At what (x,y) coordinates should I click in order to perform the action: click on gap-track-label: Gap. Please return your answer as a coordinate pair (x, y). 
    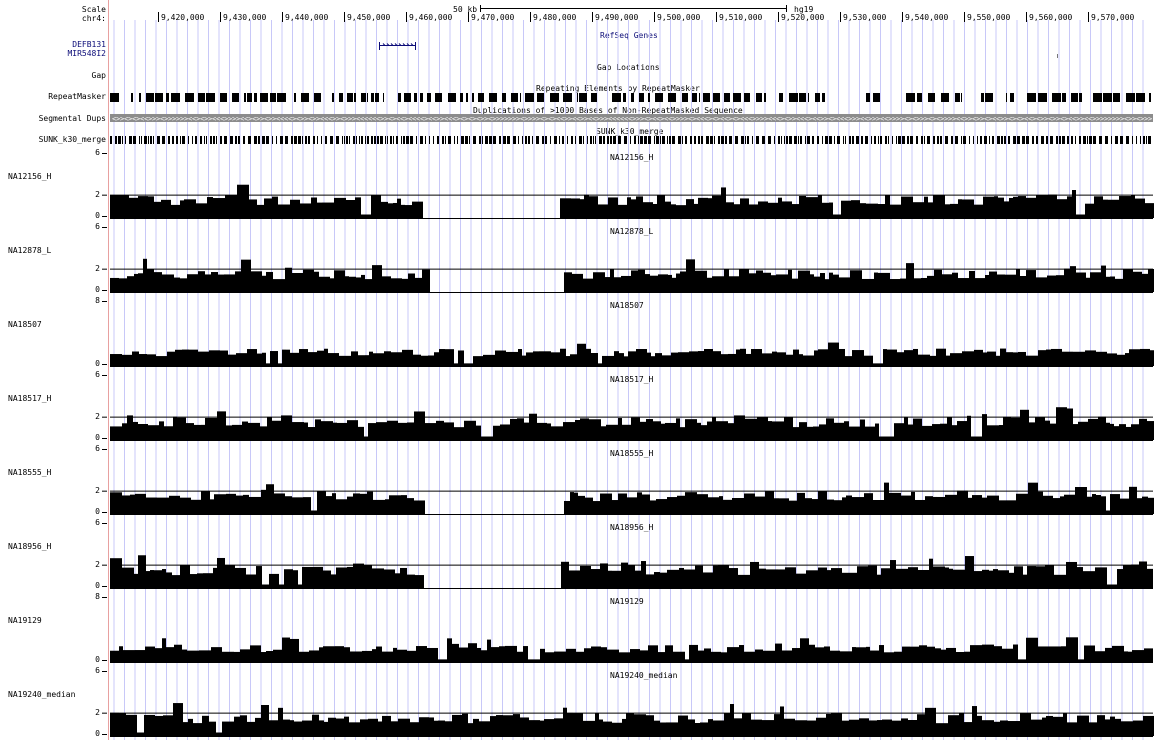
    Looking at the image, I should click on (98, 75).